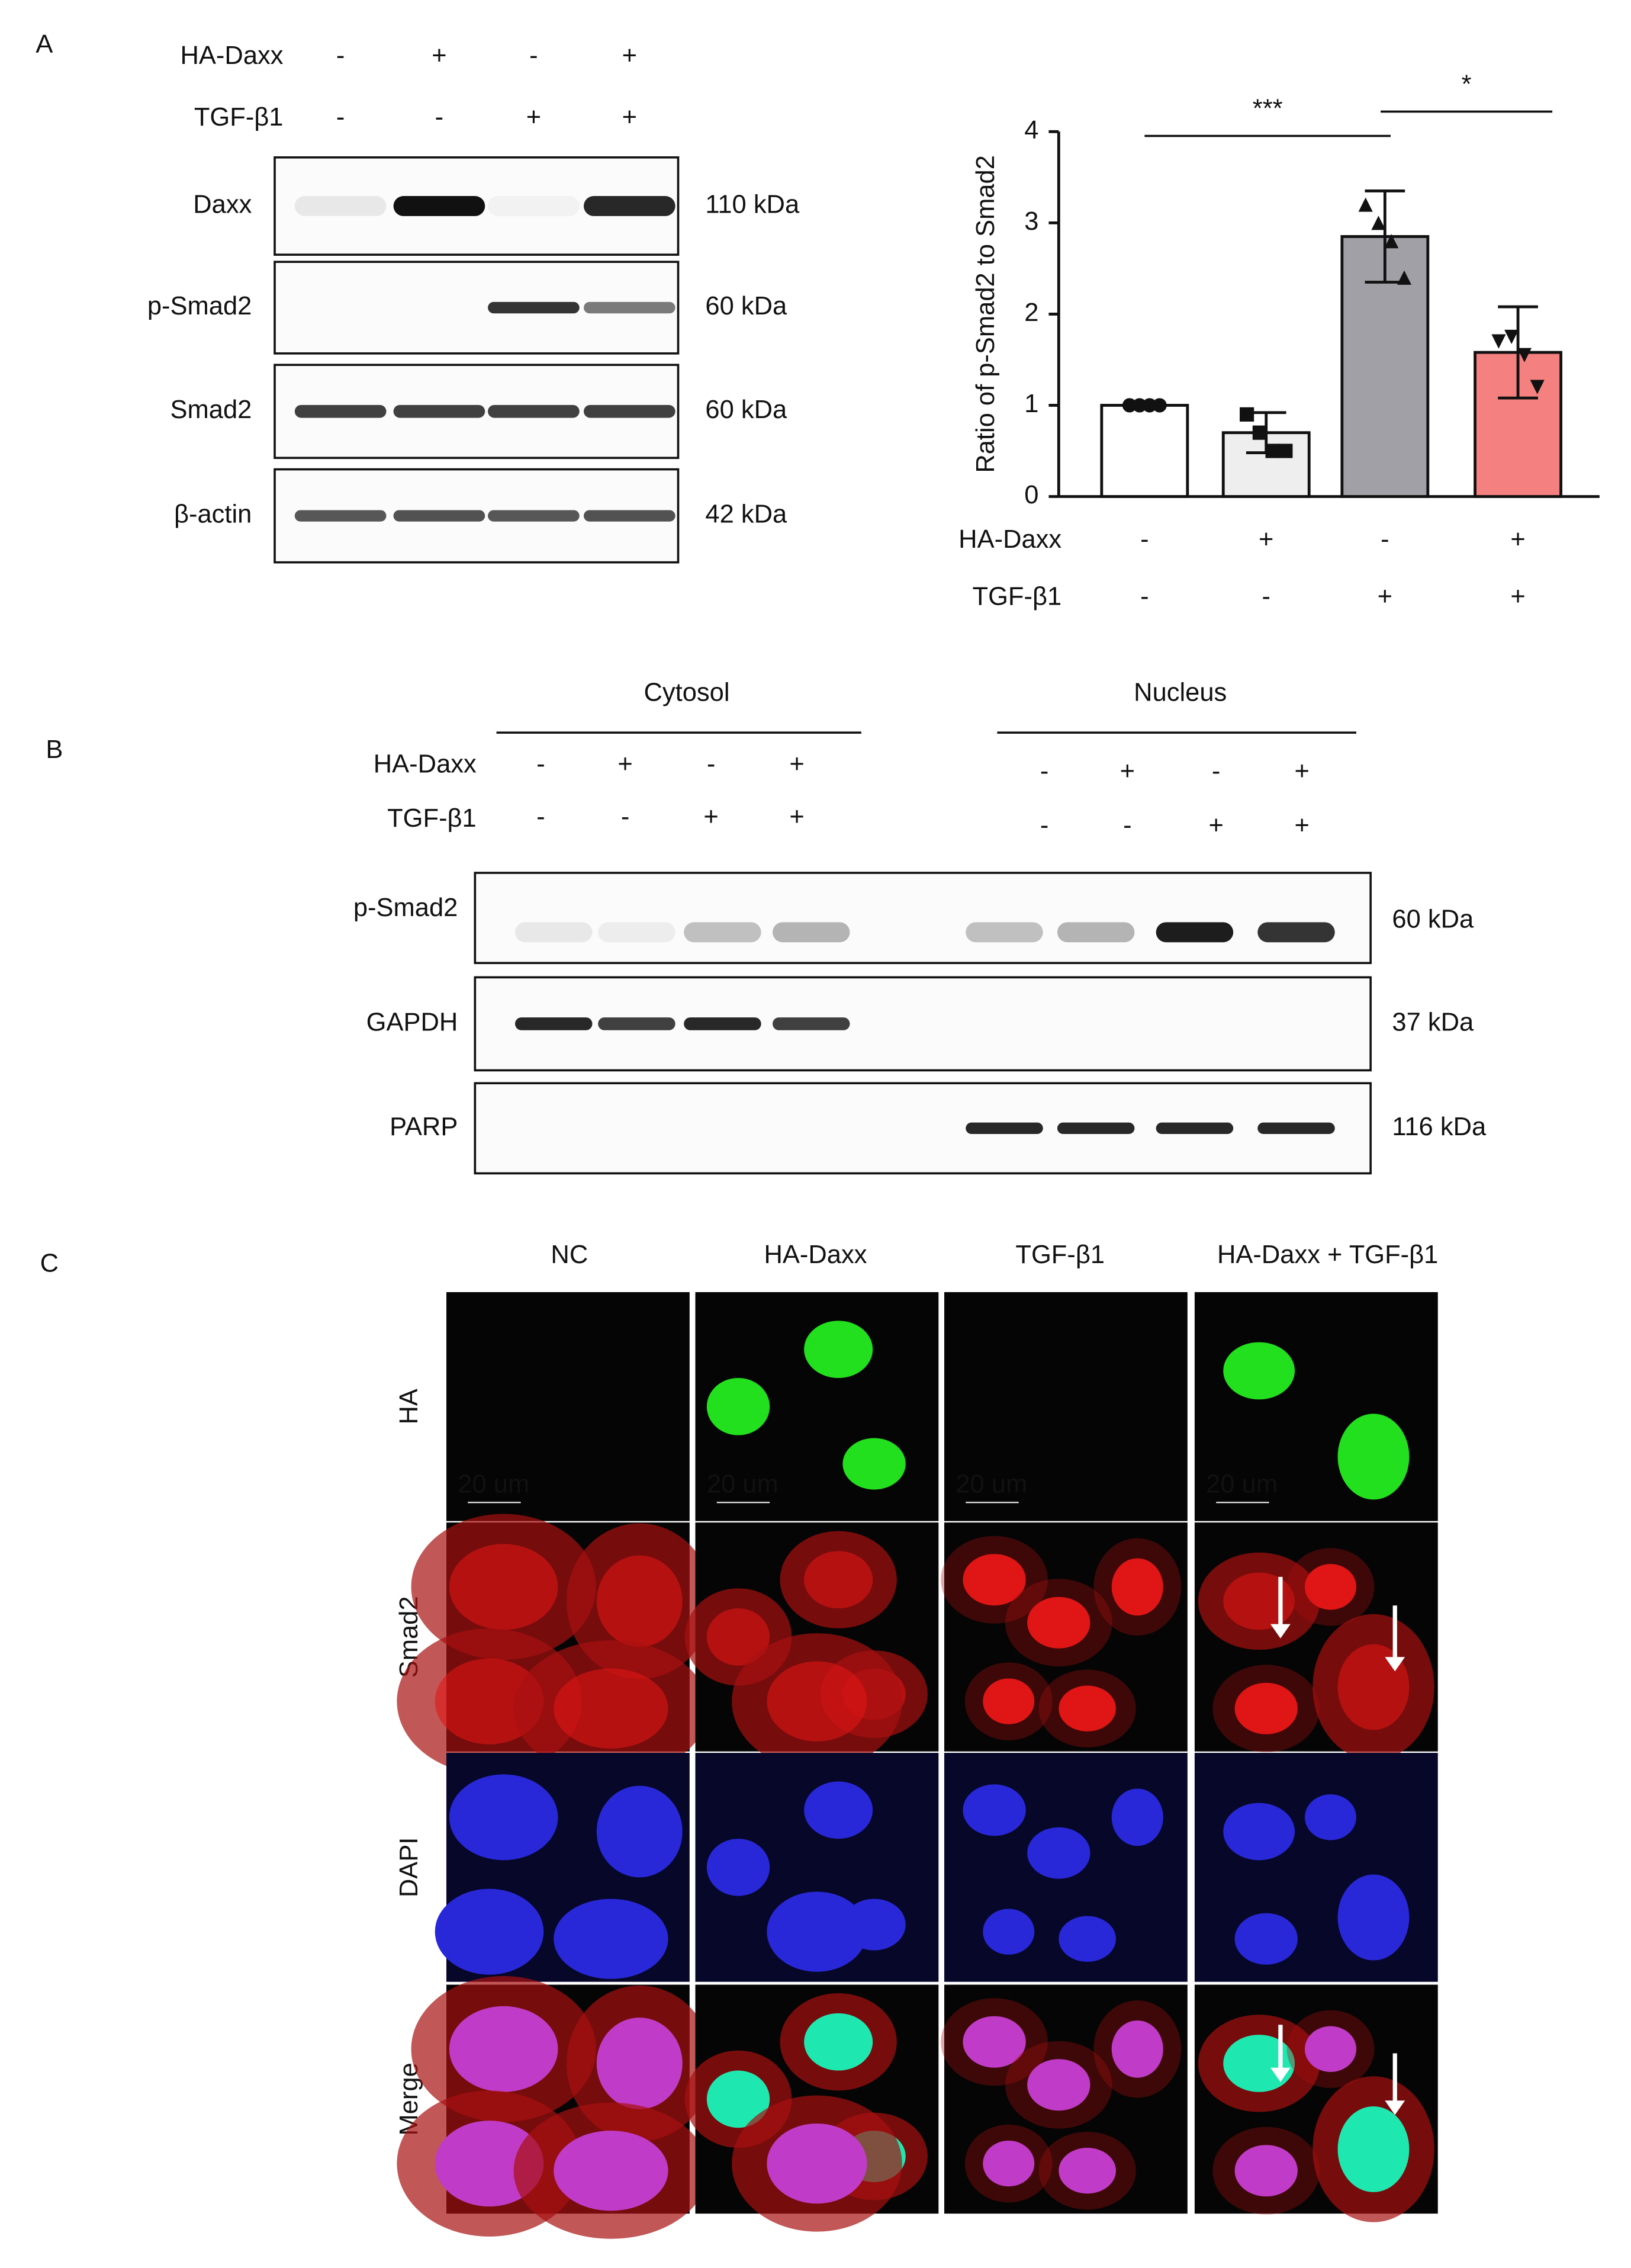  What do you see at coordinates (923, 1128) in the screenshot?
I see `blot-frame` at bounding box center [923, 1128].